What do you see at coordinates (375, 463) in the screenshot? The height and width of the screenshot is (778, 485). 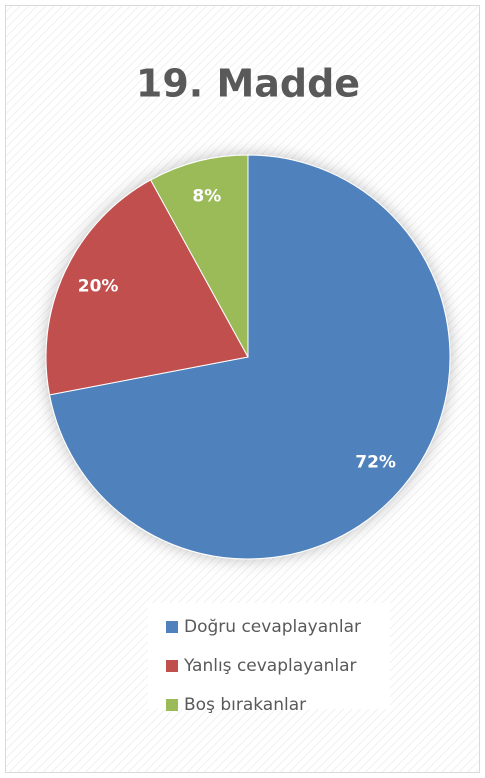 I see `data-label: 72%` at bounding box center [375, 463].